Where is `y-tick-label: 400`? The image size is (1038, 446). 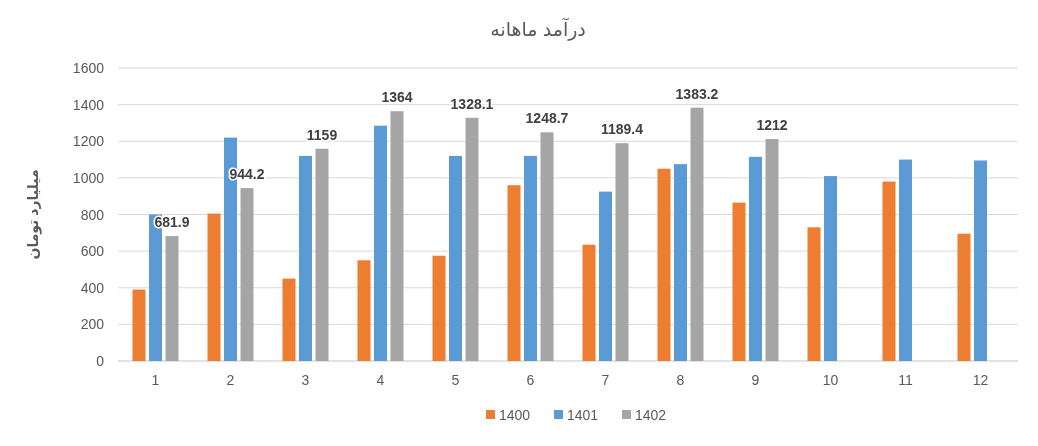
y-tick-label: 400 is located at coordinates (92, 287).